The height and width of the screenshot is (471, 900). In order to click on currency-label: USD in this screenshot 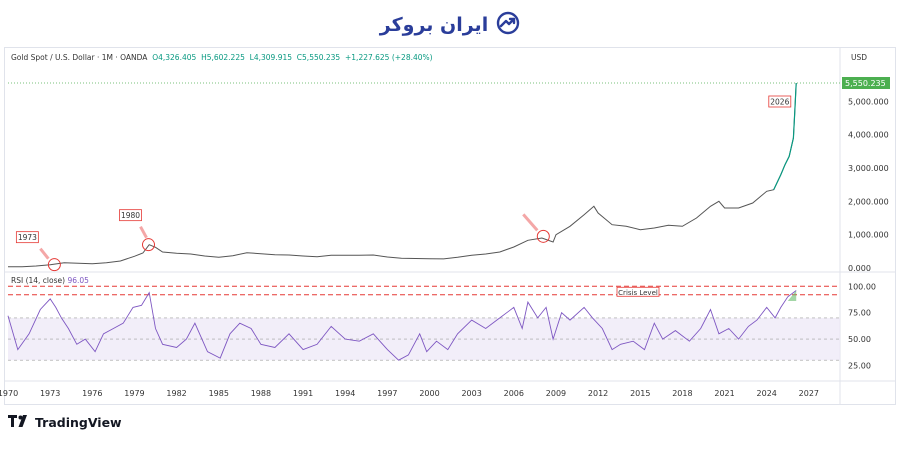, I will do `click(859, 57)`.